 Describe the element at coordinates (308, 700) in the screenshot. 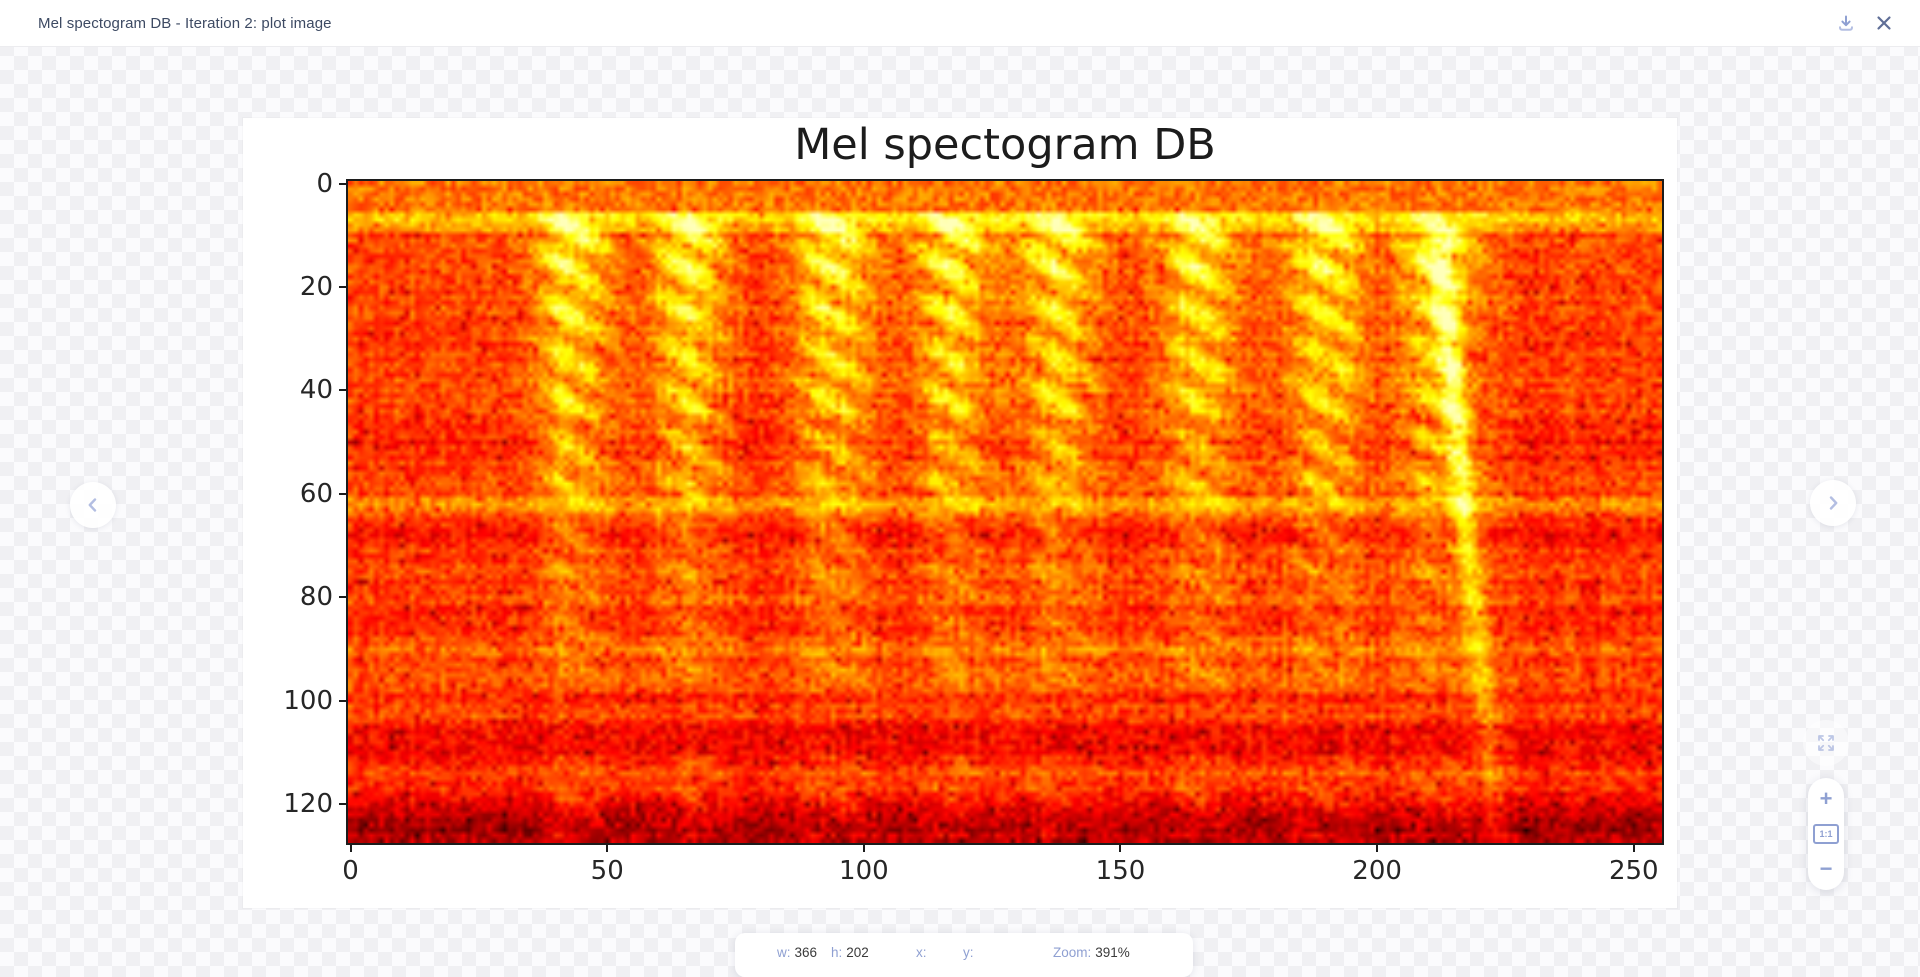

I see `y-tick-label: 100` at that location.